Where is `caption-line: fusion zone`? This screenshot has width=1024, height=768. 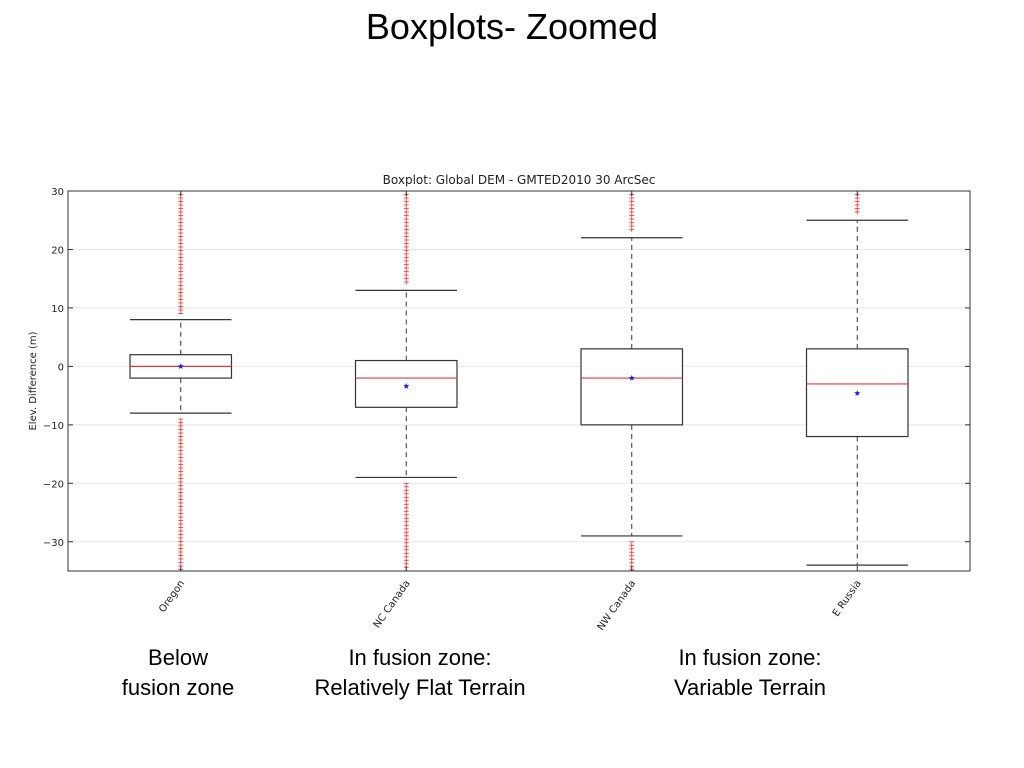 caption-line: fusion zone is located at coordinates (178, 687).